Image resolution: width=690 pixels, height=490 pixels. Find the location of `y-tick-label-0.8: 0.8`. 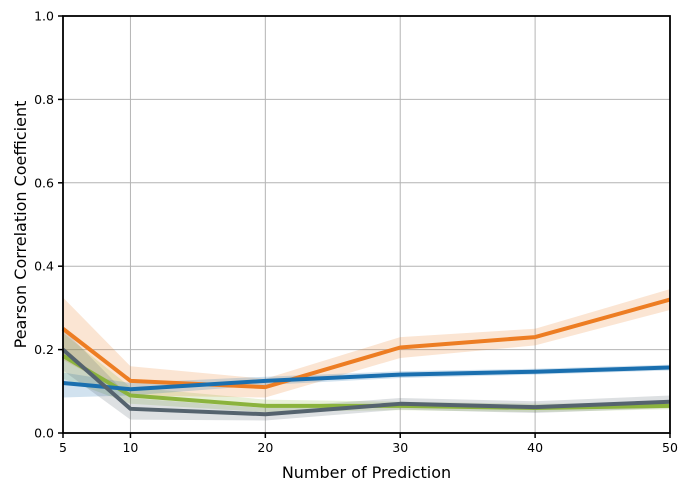

y-tick-label-0.8: 0.8 is located at coordinates (44, 99).